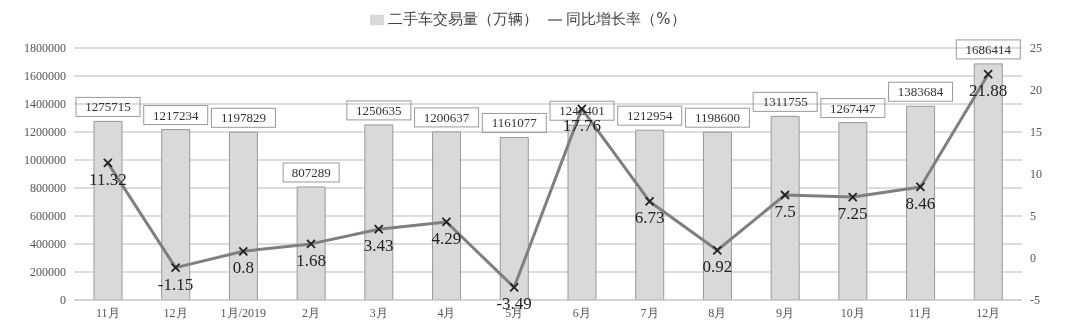  Describe the element at coordinates (446, 312) in the screenshot. I see `x-tick-label: 4月` at that location.